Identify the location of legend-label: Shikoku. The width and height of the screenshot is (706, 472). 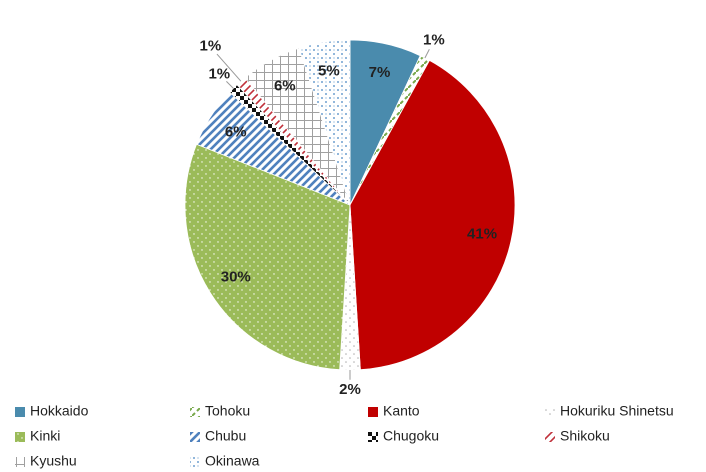
(585, 436).